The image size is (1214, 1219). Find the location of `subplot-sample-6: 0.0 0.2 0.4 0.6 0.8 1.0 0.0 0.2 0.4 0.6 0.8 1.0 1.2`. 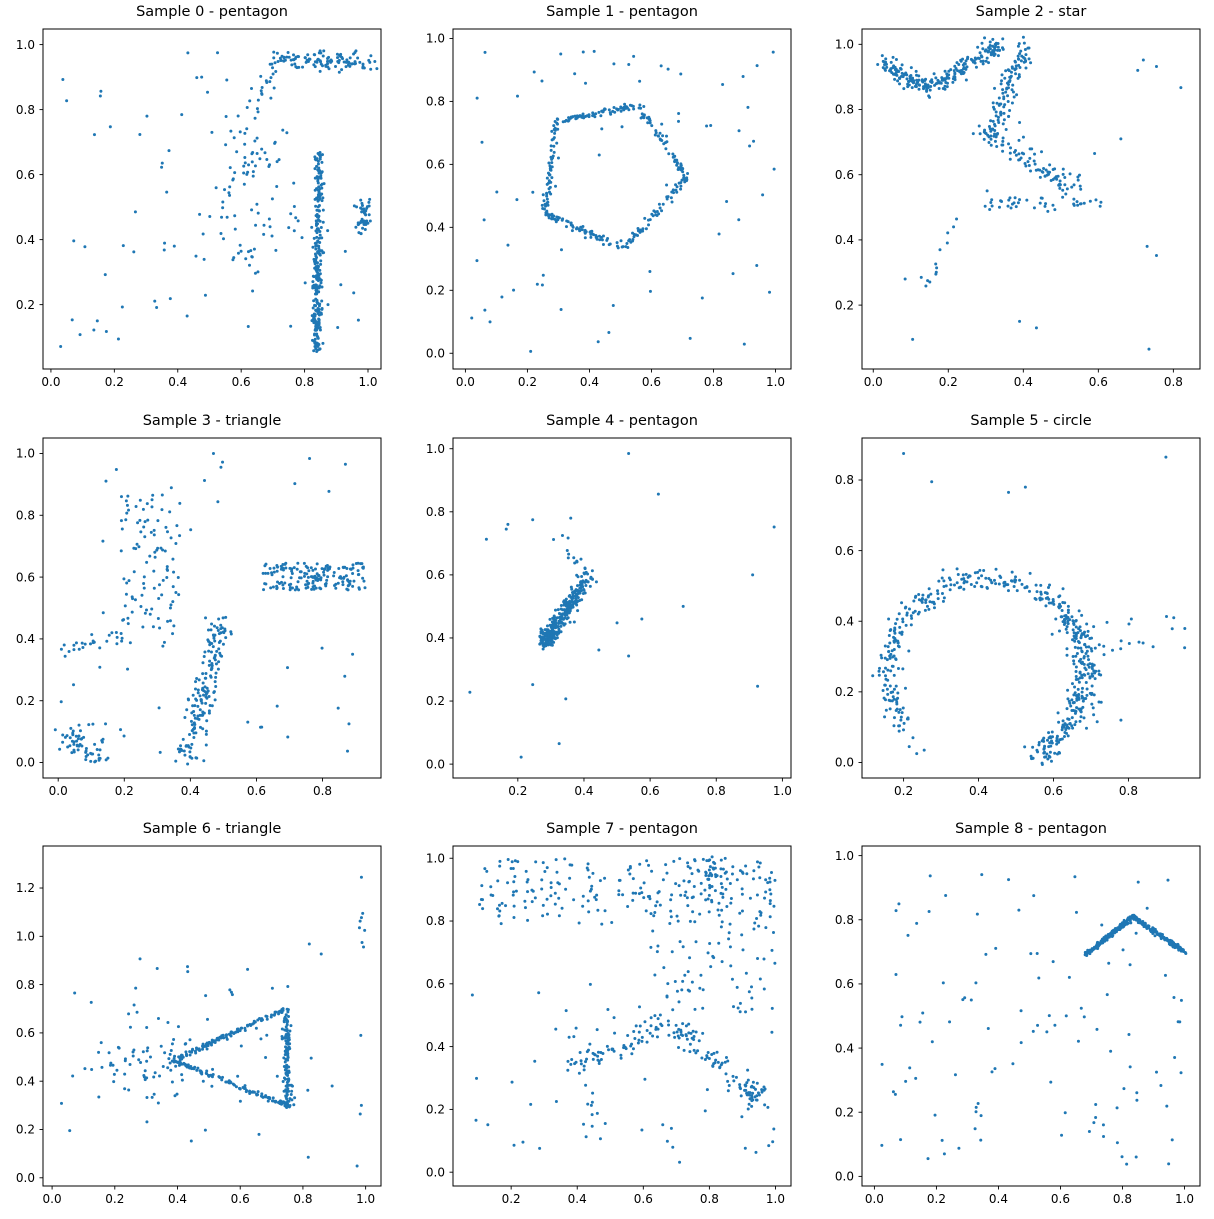

subplot-sample-6: 0.0 0.2 0.4 0.6 0.8 1.0 0.0 0.2 0.4 0.6 0.8 1.0 1.2 is located at coordinates (199, 1025).